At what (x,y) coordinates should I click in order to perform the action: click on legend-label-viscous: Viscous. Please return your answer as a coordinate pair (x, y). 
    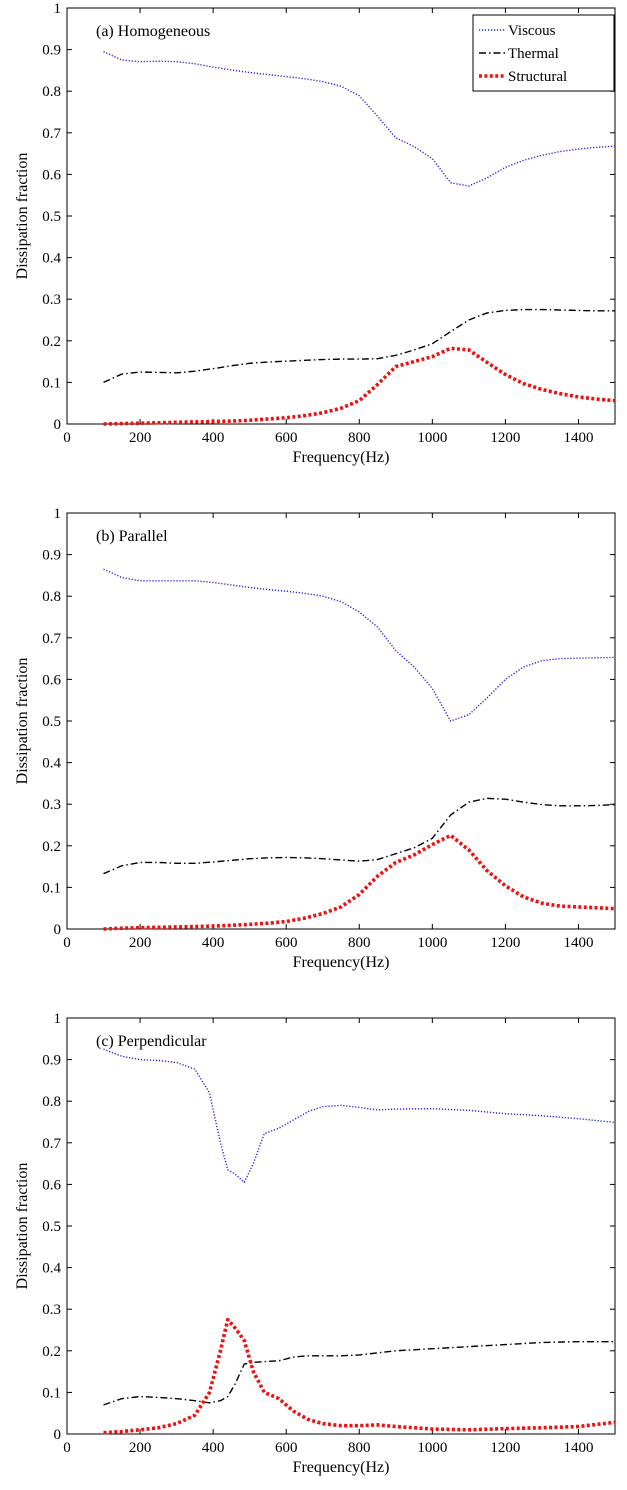
    Looking at the image, I should click on (532, 31).